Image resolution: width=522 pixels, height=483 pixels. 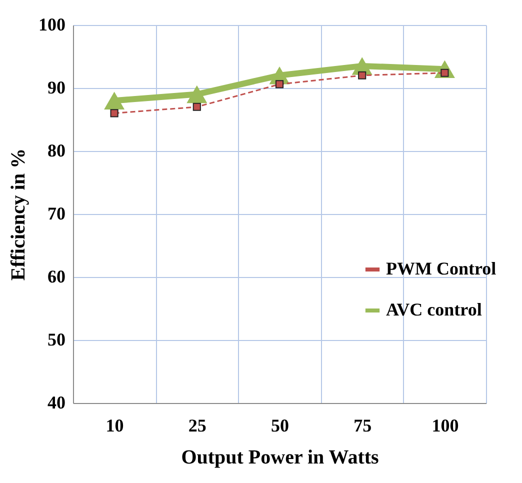 I want to click on y-tick-label: 40, so click(x=57, y=402).